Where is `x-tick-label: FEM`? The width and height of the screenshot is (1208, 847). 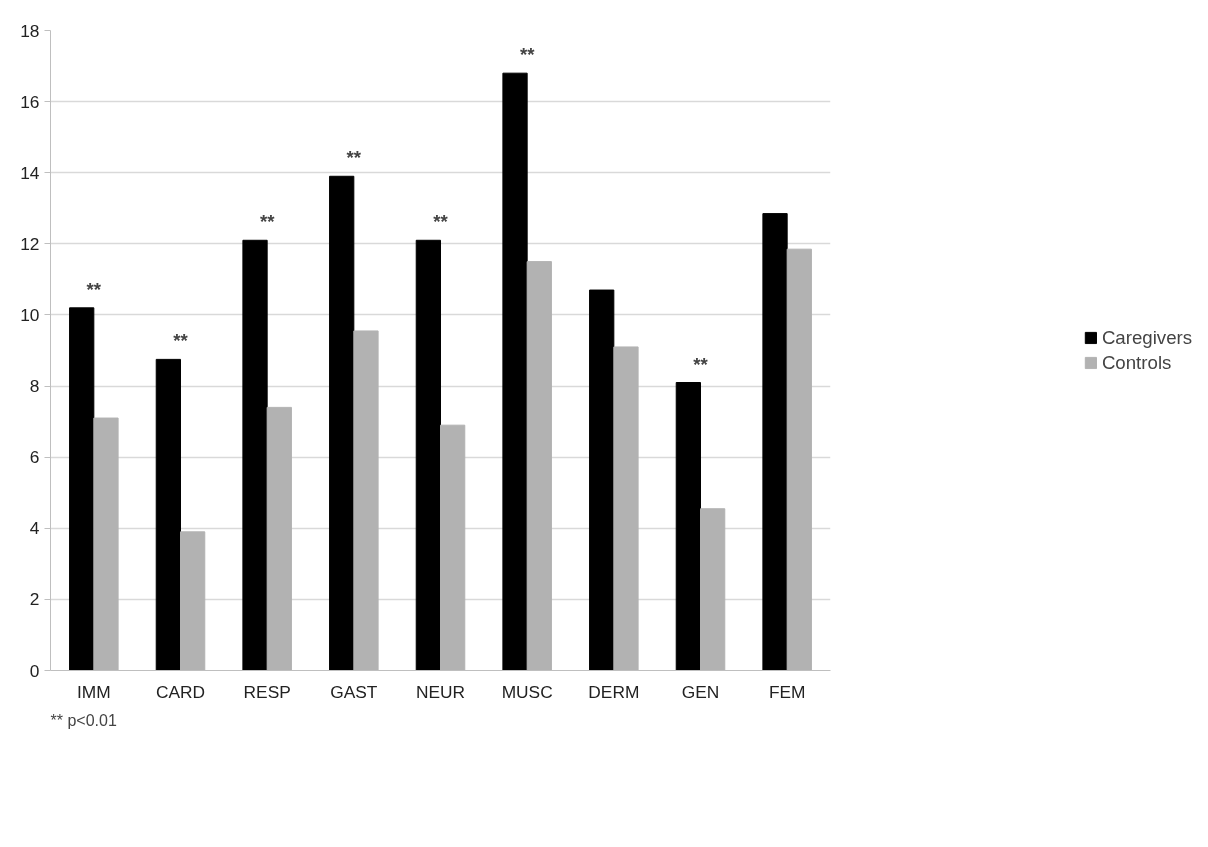
x-tick-label: FEM is located at coordinates (787, 691).